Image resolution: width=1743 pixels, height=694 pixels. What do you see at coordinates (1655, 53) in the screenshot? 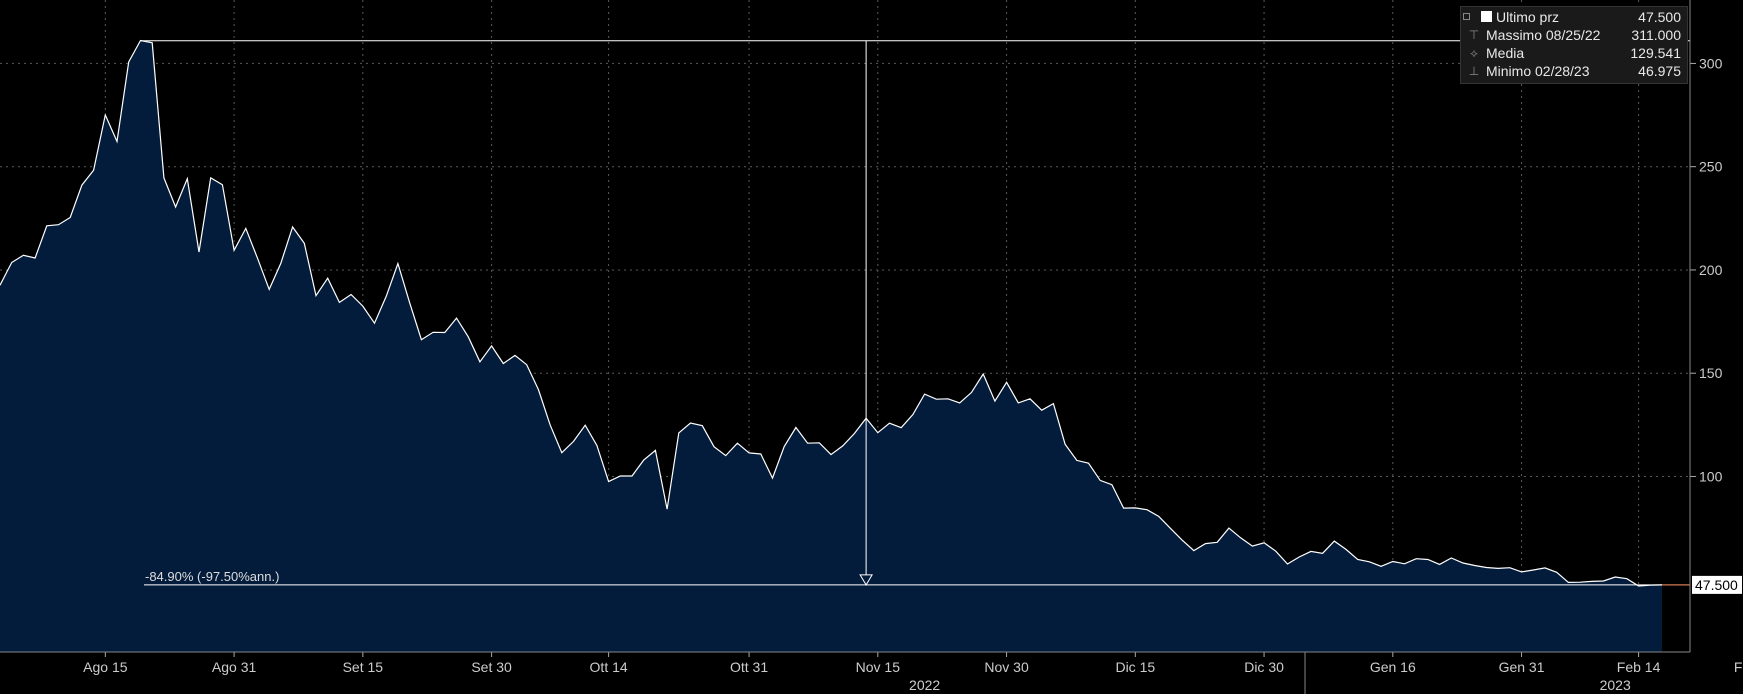
I see `legend-value: 129.541` at bounding box center [1655, 53].